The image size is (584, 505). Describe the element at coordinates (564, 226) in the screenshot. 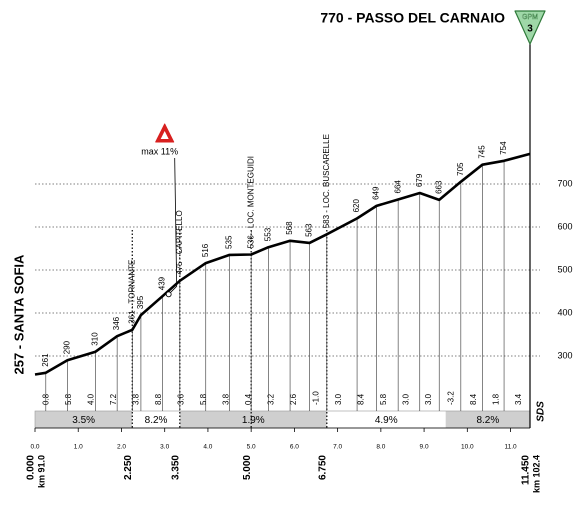

I see `y-tick-label: 600` at that location.